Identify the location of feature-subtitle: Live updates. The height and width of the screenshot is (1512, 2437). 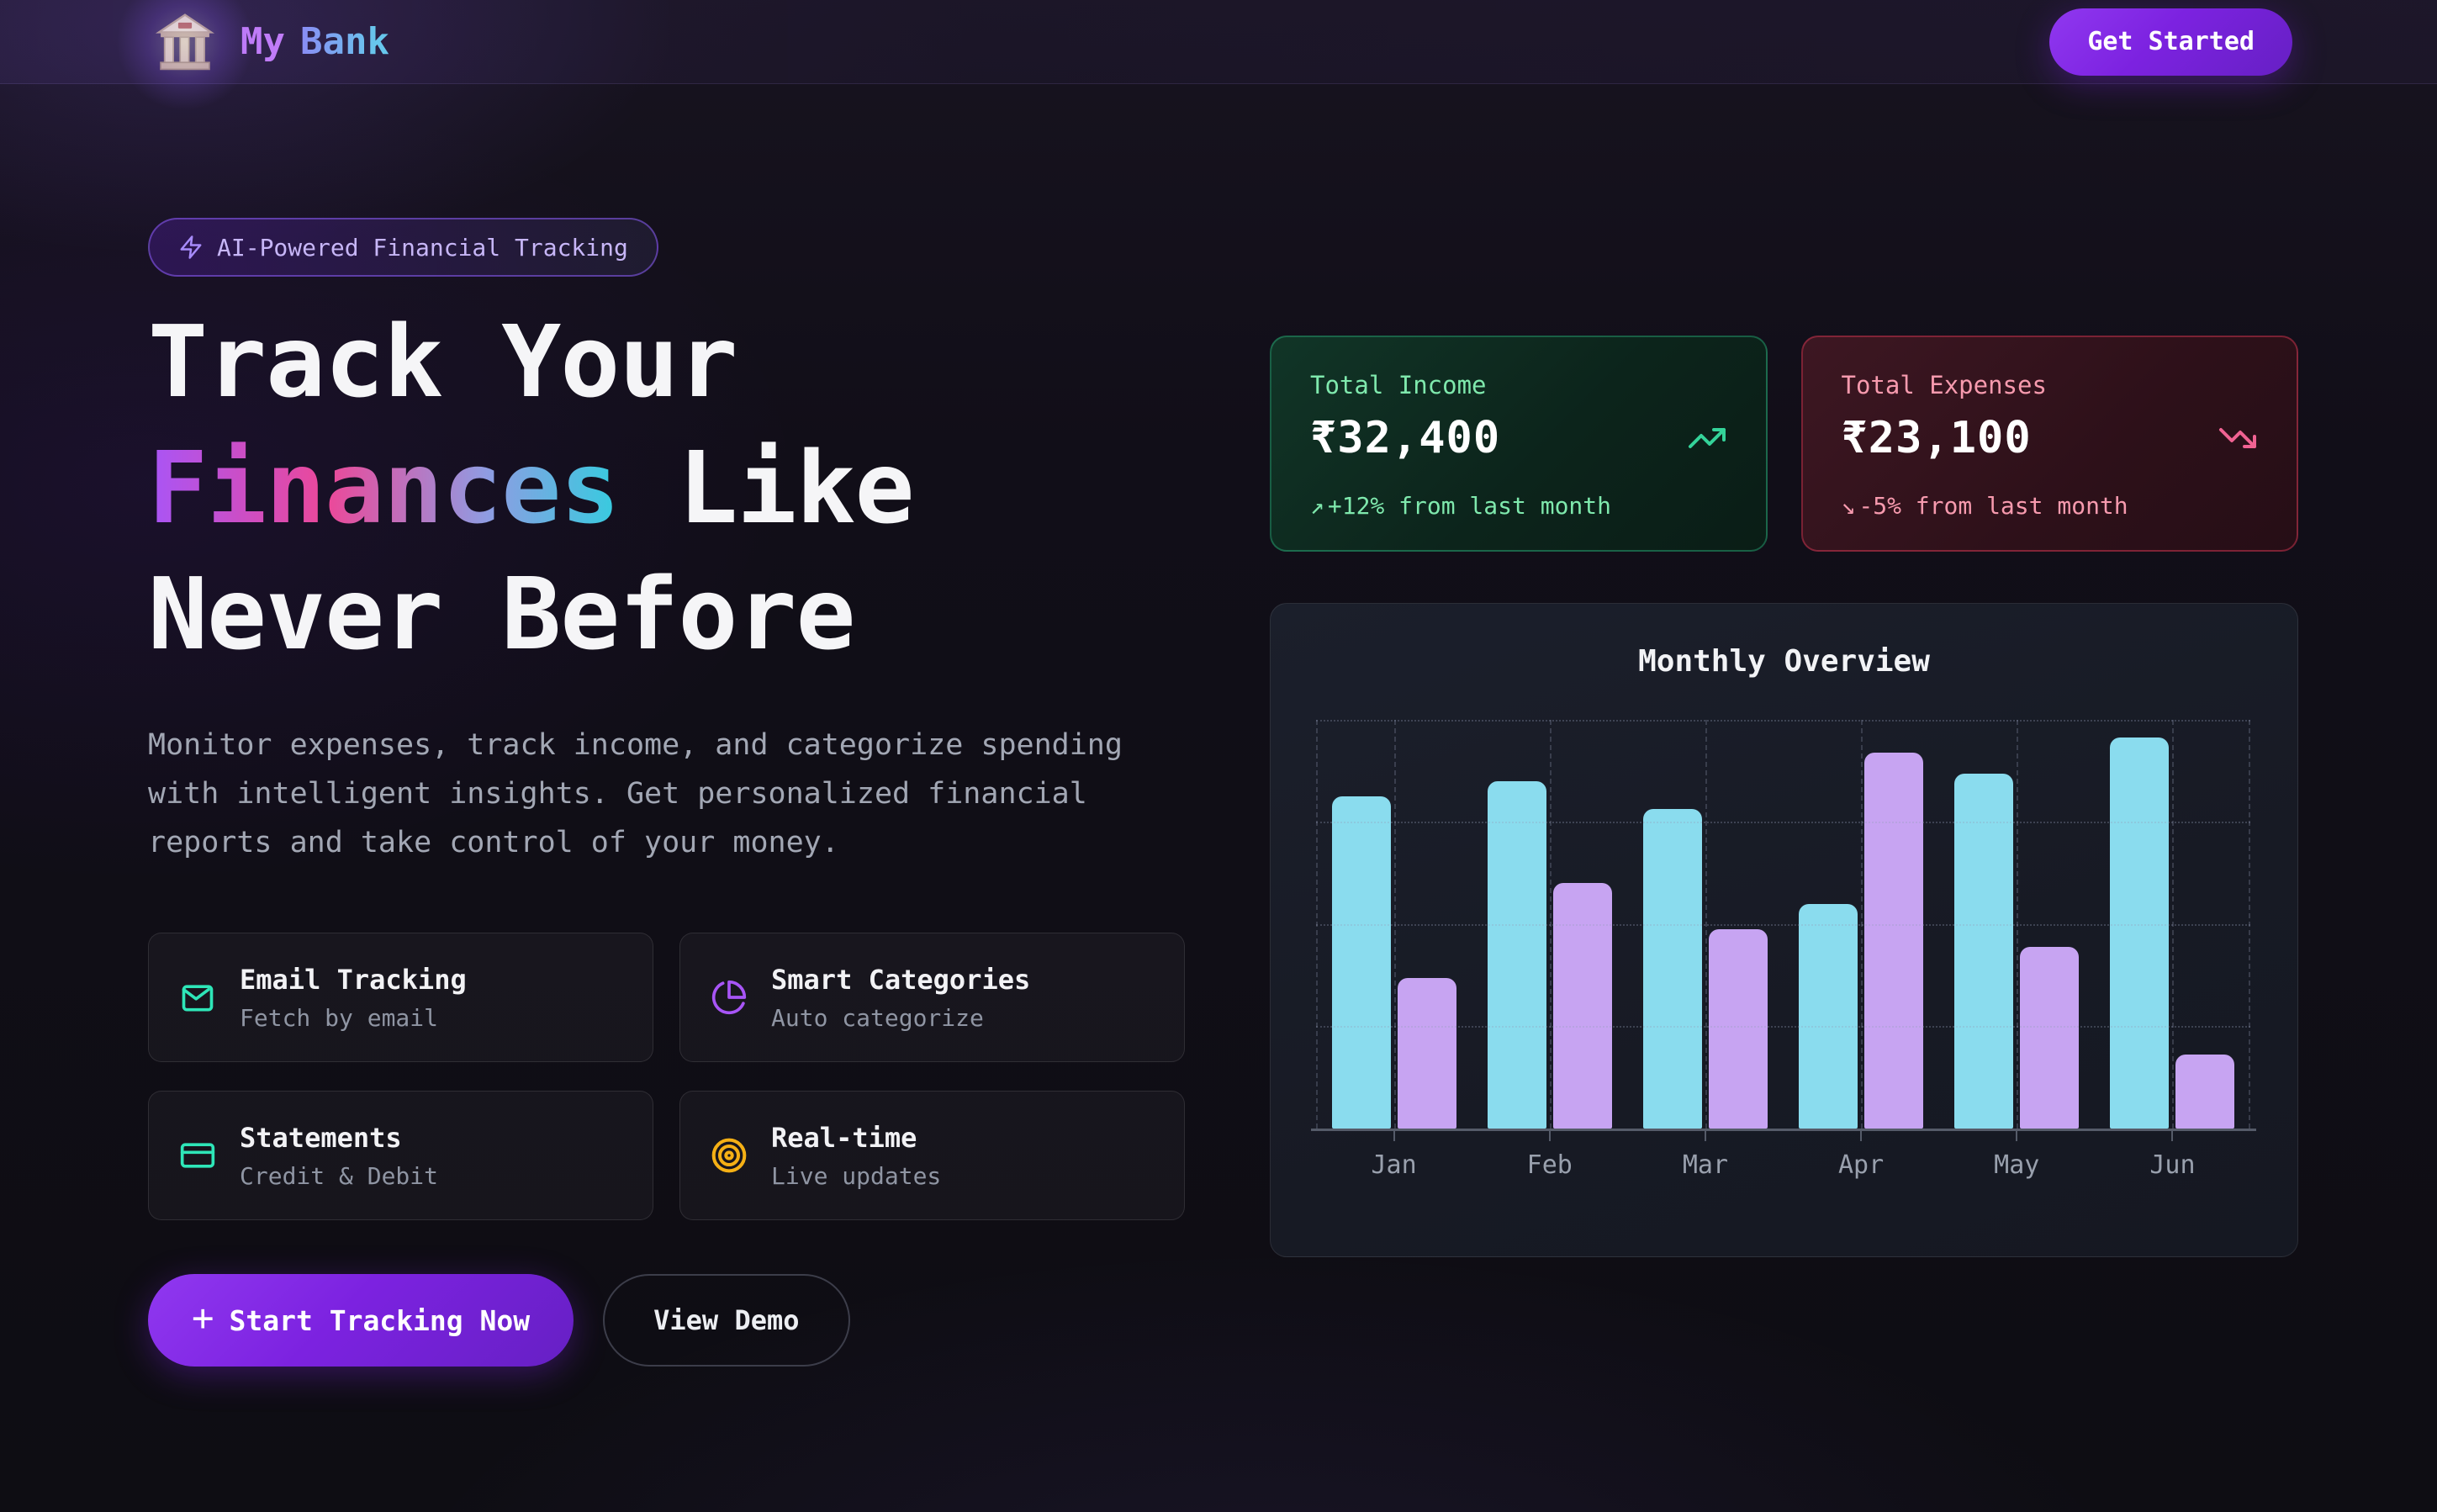
(856, 1175).